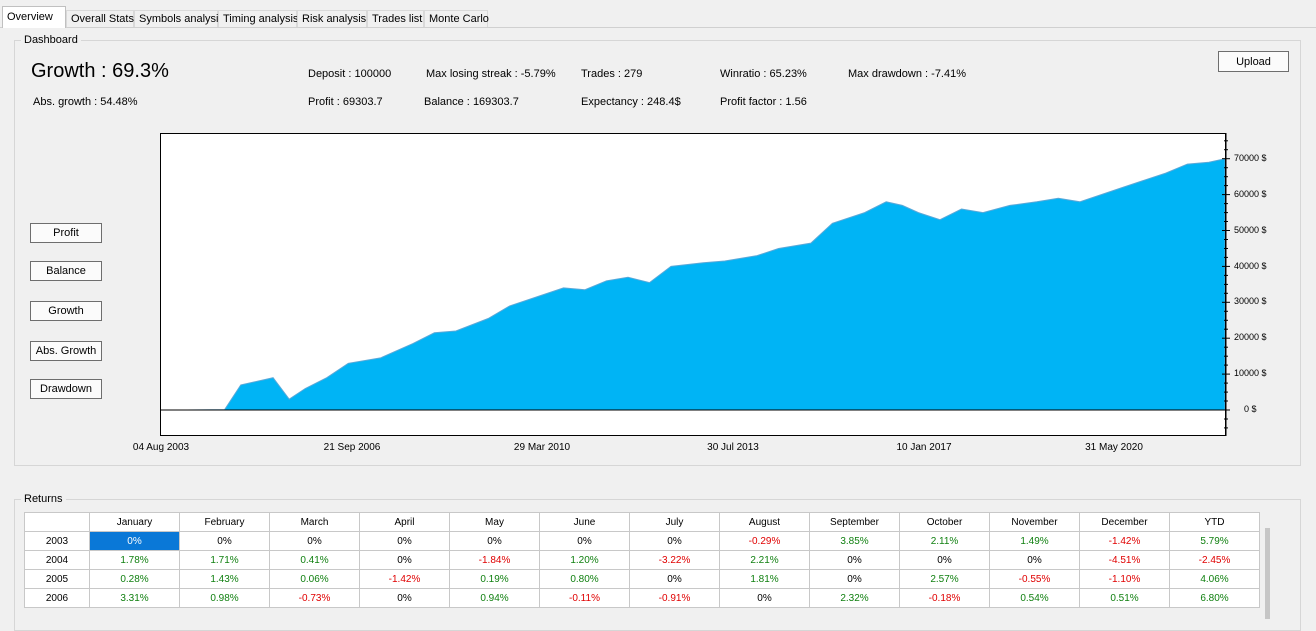 Image resolution: width=1316 pixels, height=631 pixels. I want to click on return-cell: 3.85%, so click(854, 541).